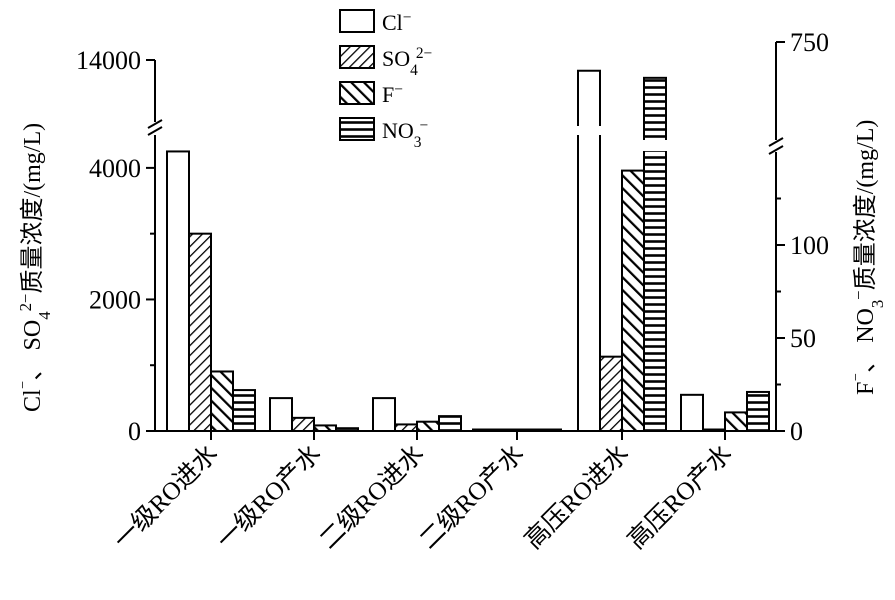 This screenshot has height=600, width=895. Describe the element at coordinates (108, 60) in the screenshot. I see `left-tick-label: 14000` at that location.